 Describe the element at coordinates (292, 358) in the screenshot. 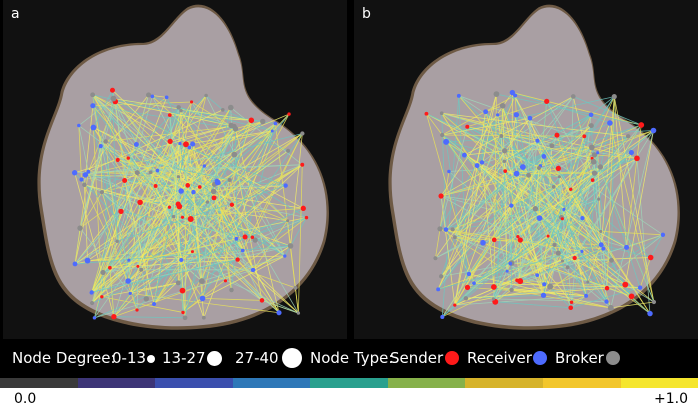

I see `degree-large-marker` at that location.